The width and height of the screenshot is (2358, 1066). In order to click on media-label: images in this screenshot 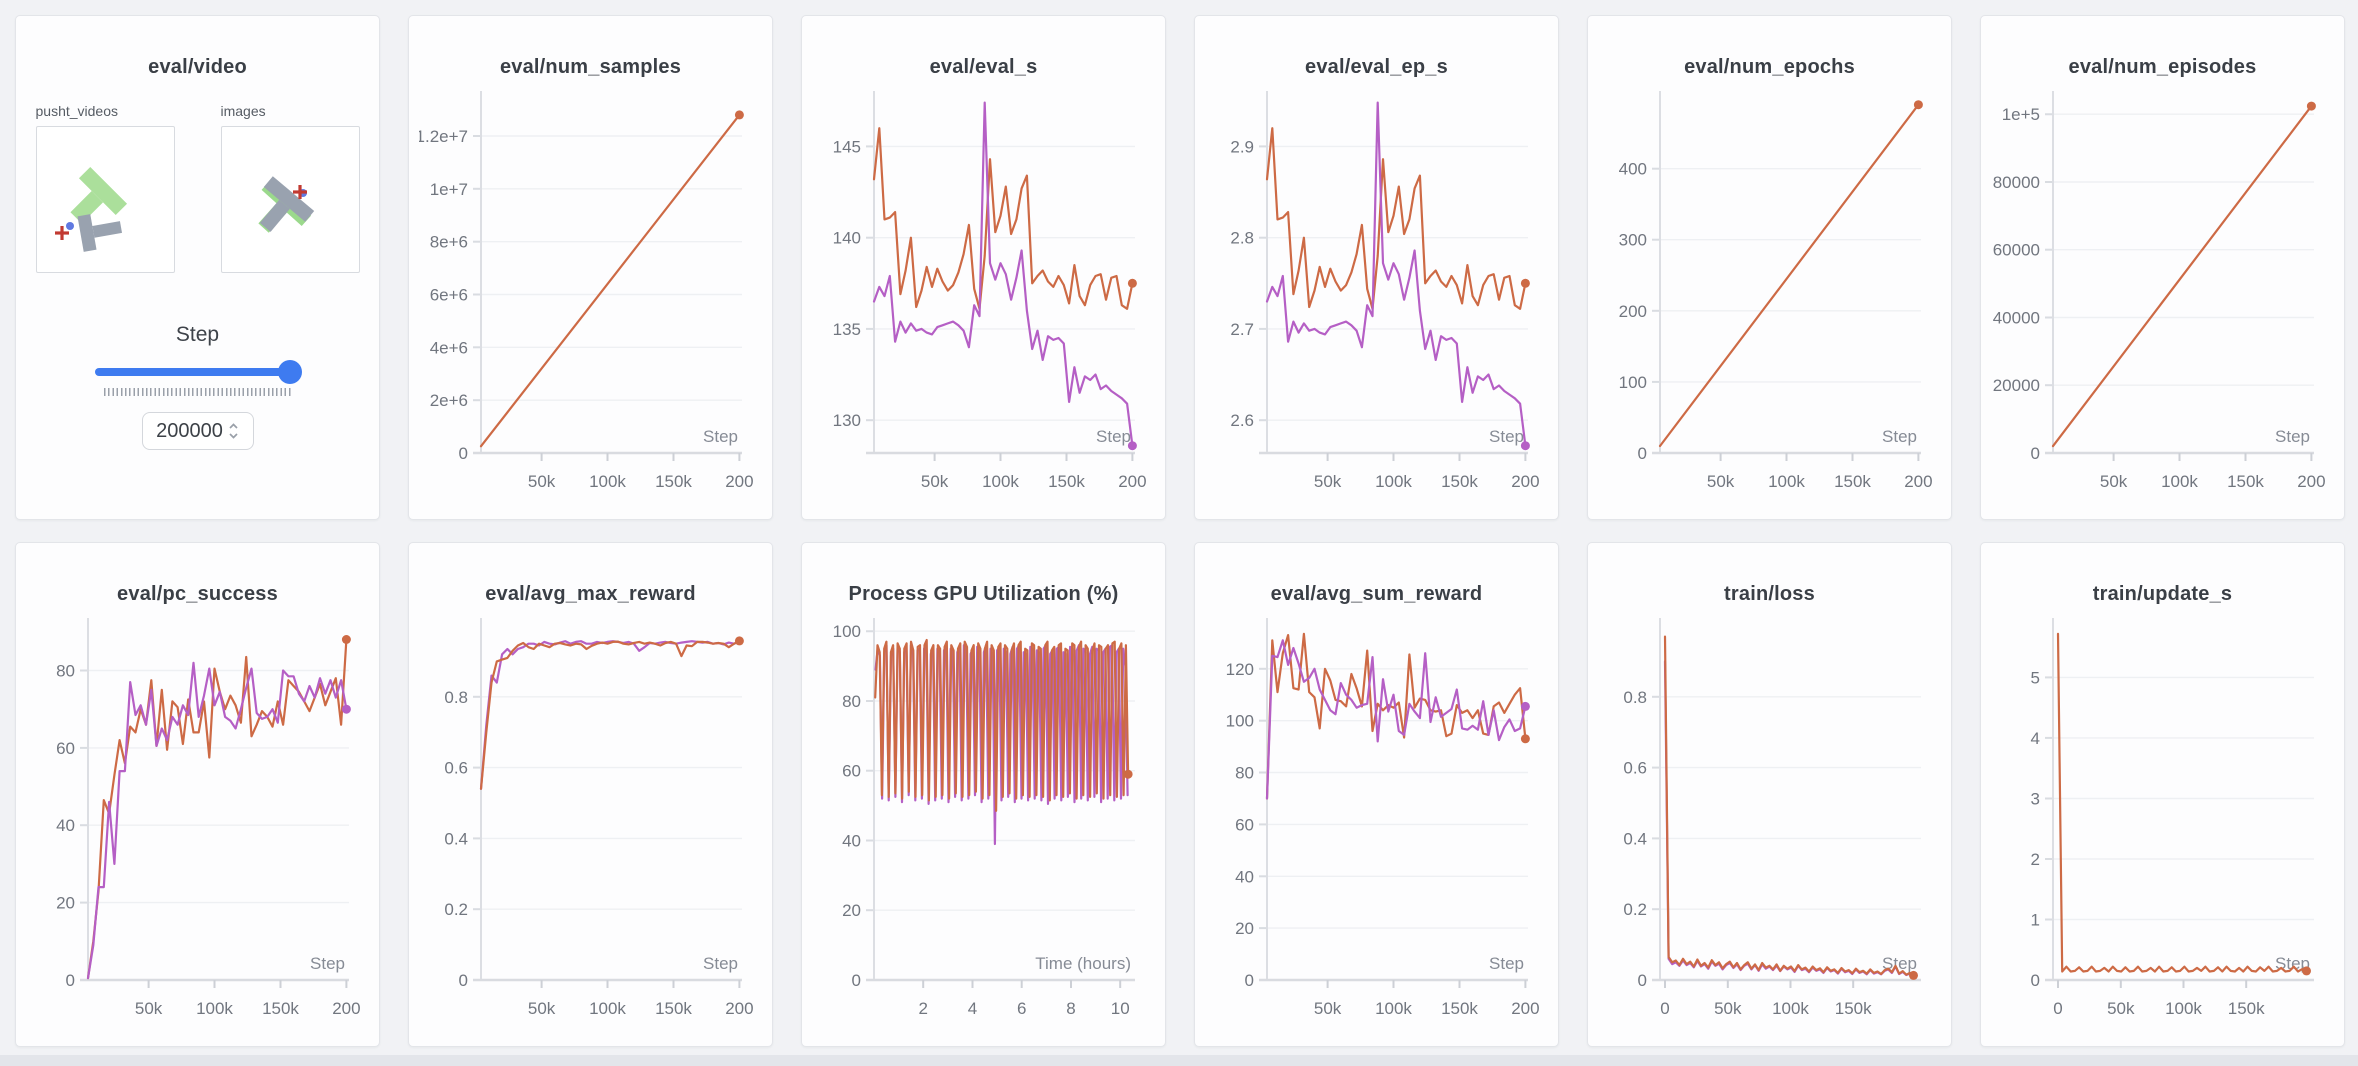, I will do `click(243, 111)`.